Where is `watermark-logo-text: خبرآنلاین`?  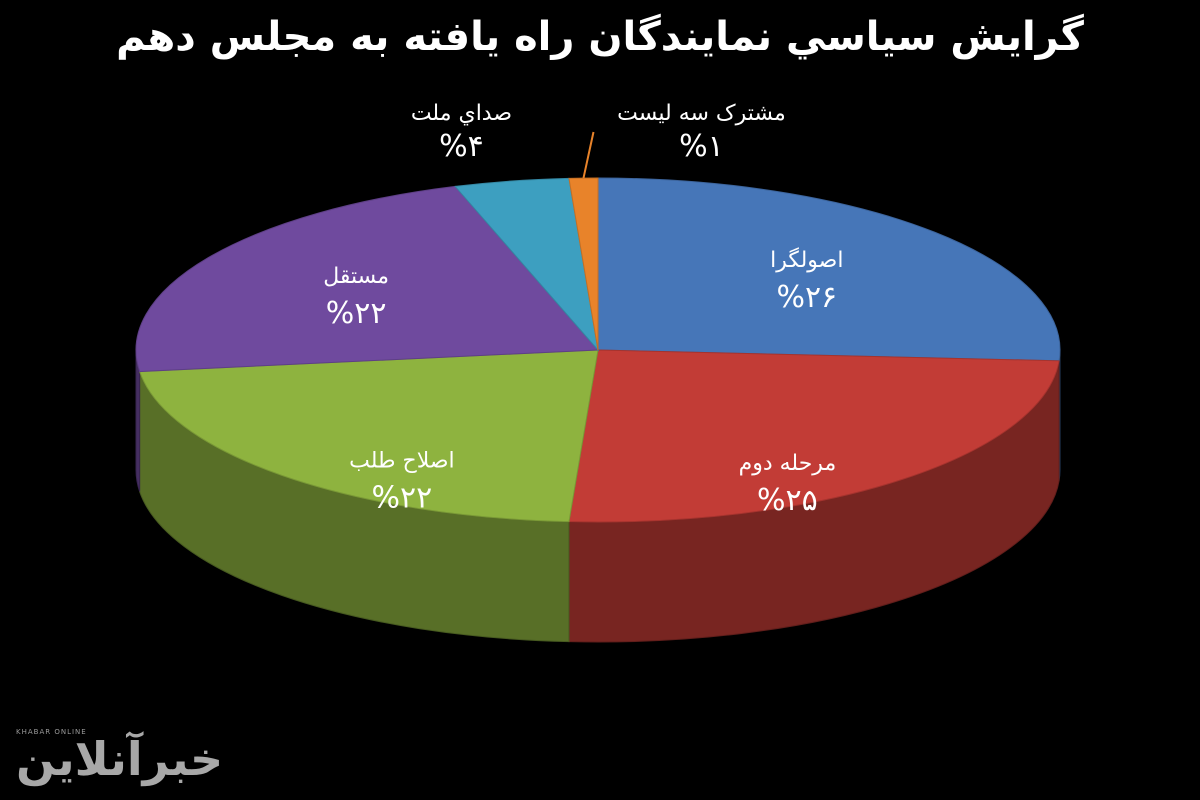
watermark-logo-text: خبرآنلاین is located at coordinates (120, 759).